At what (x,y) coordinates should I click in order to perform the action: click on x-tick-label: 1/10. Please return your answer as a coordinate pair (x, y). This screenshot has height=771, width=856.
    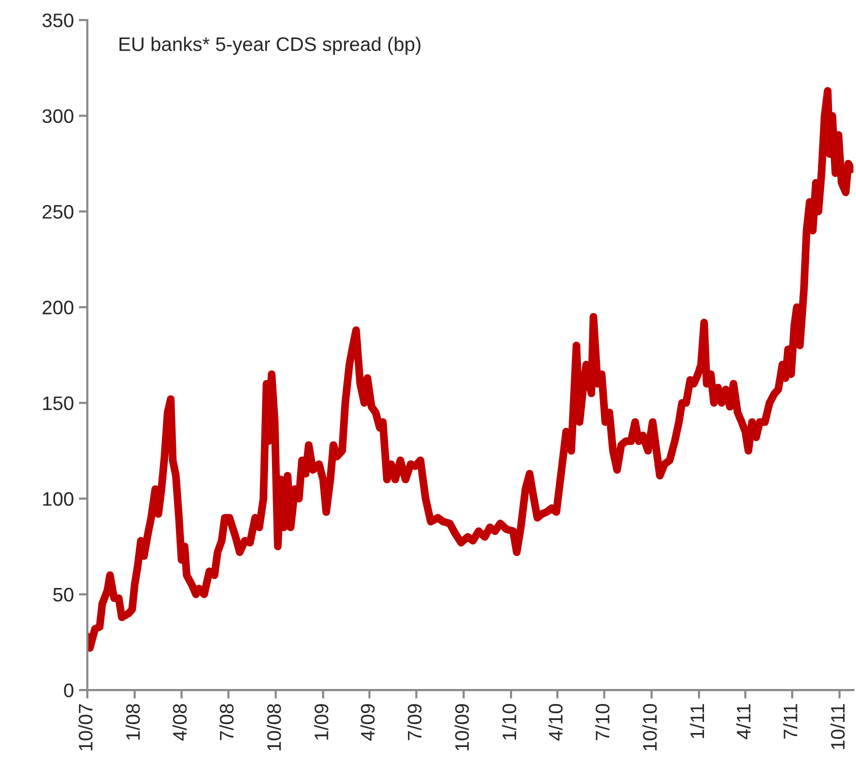
    Looking at the image, I should click on (509, 722).